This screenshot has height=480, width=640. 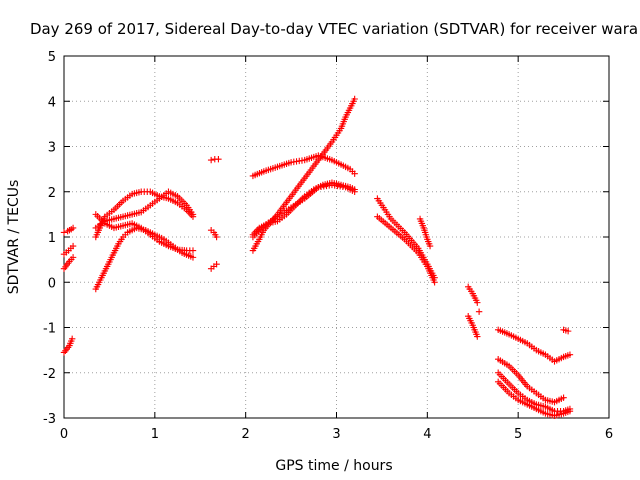 What do you see at coordinates (333, 466) in the screenshot?
I see `x-axis-label: GPS time / hours` at bounding box center [333, 466].